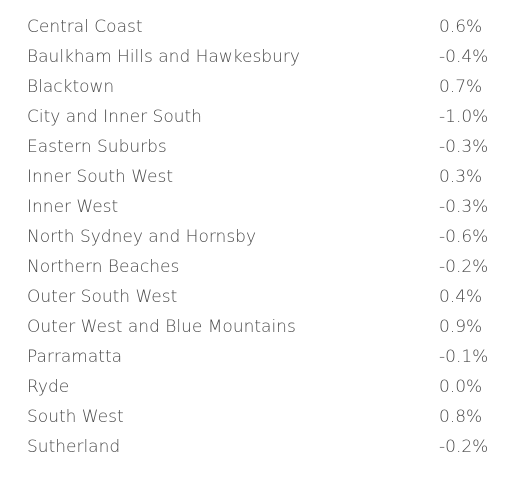 The height and width of the screenshot is (479, 525). I want to click on region-name: Northern Beaches, so click(103, 267).